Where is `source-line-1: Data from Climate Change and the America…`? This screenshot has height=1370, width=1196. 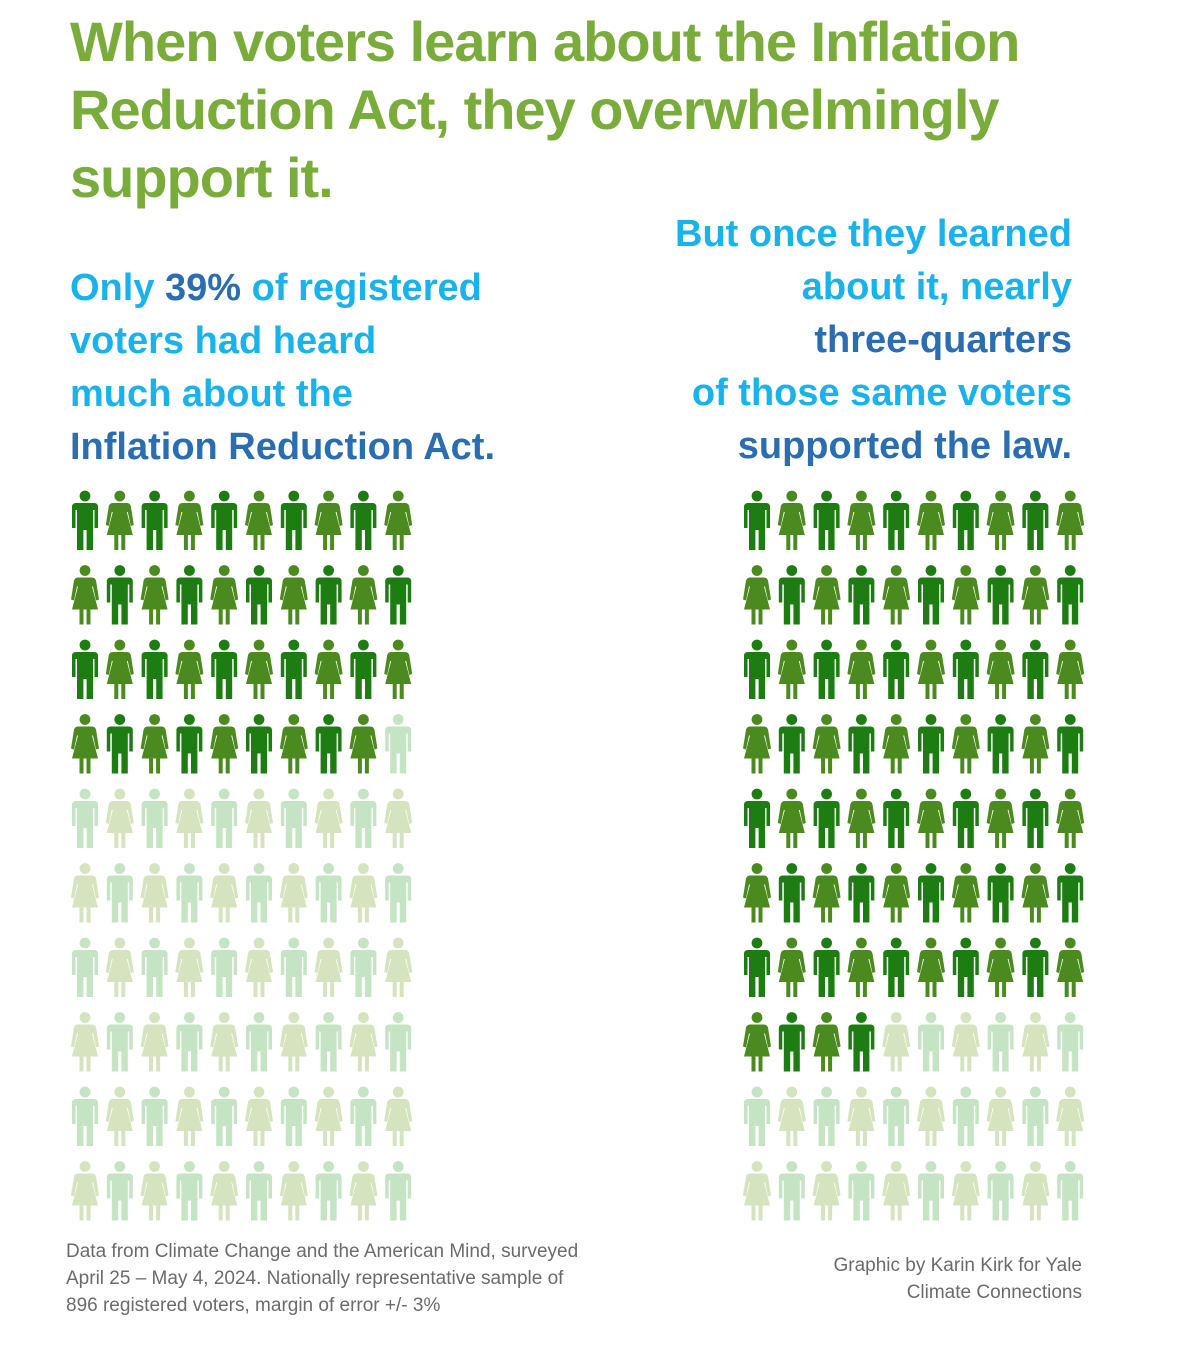
source-line-1: Data from Climate Change and the America… is located at coordinates (322, 1251).